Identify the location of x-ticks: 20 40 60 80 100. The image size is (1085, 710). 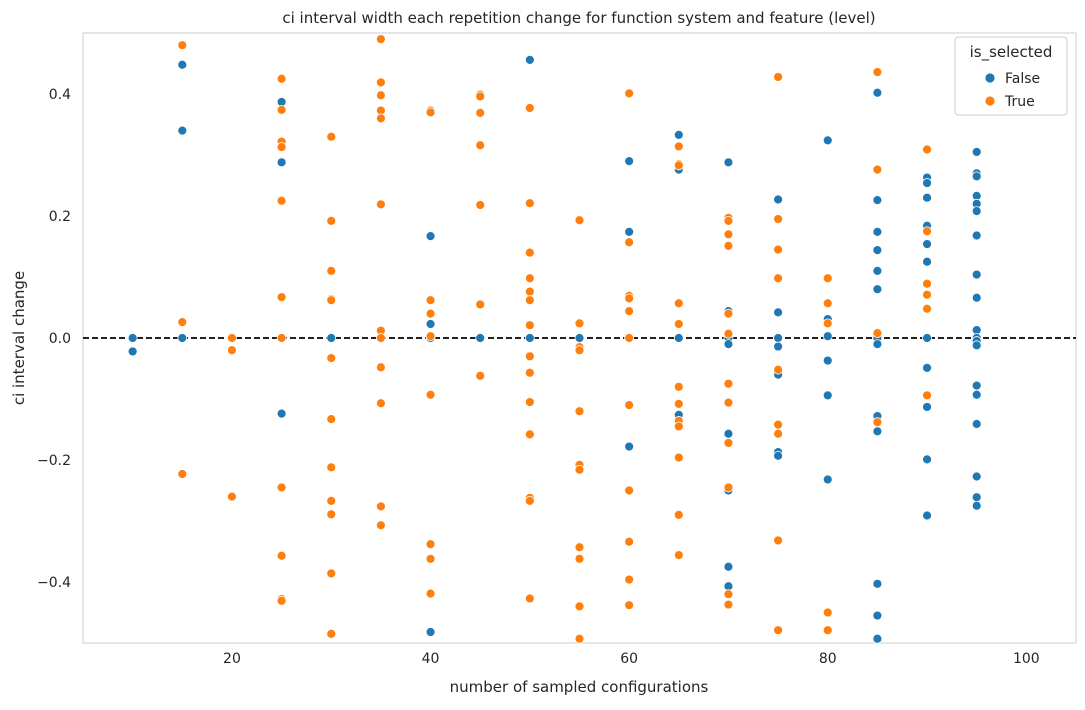
(631, 659).